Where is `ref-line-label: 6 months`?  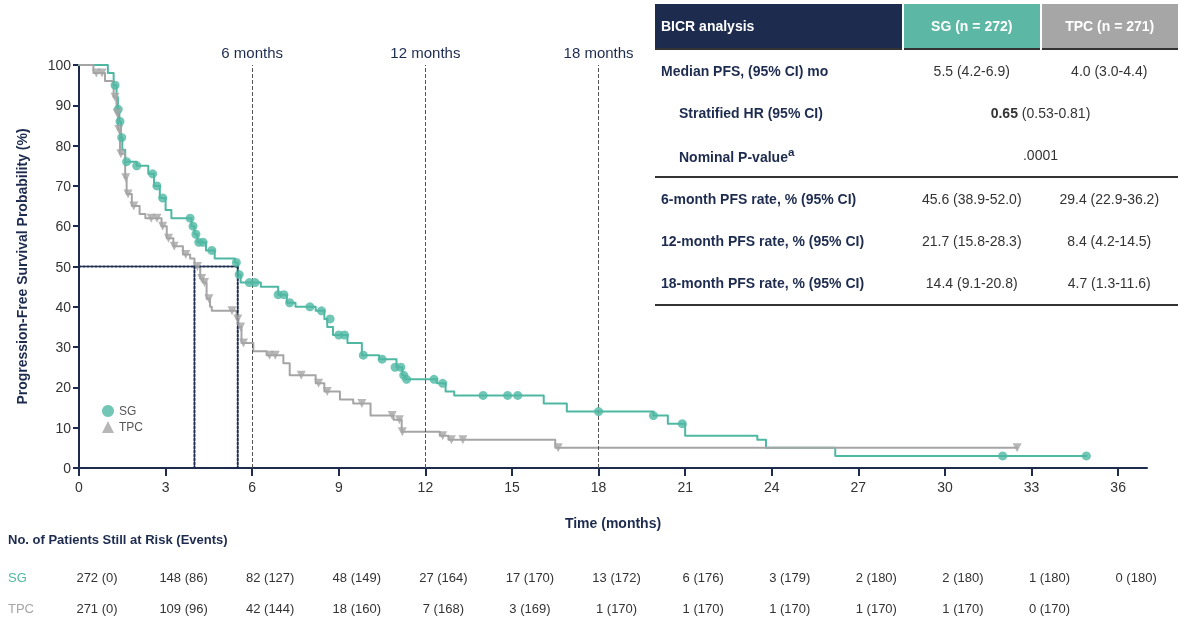
ref-line-label: 6 months is located at coordinates (252, 52).